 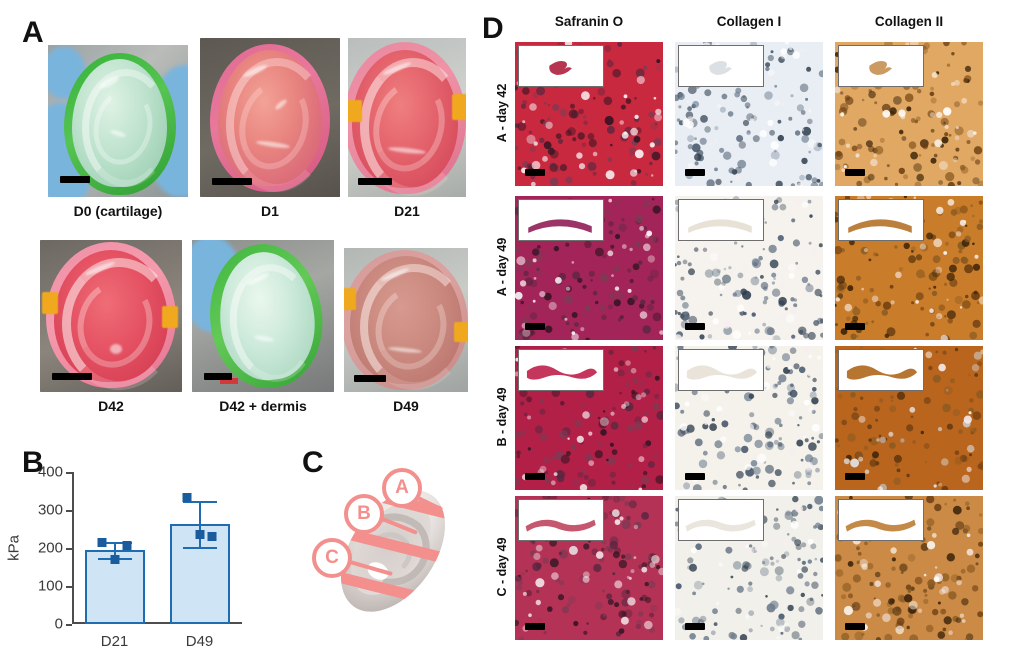 What do you see at coordinates (199, 641) in the screenshot?
I see `x-tick-label-d49: D49` at bounding box center [199, 641].